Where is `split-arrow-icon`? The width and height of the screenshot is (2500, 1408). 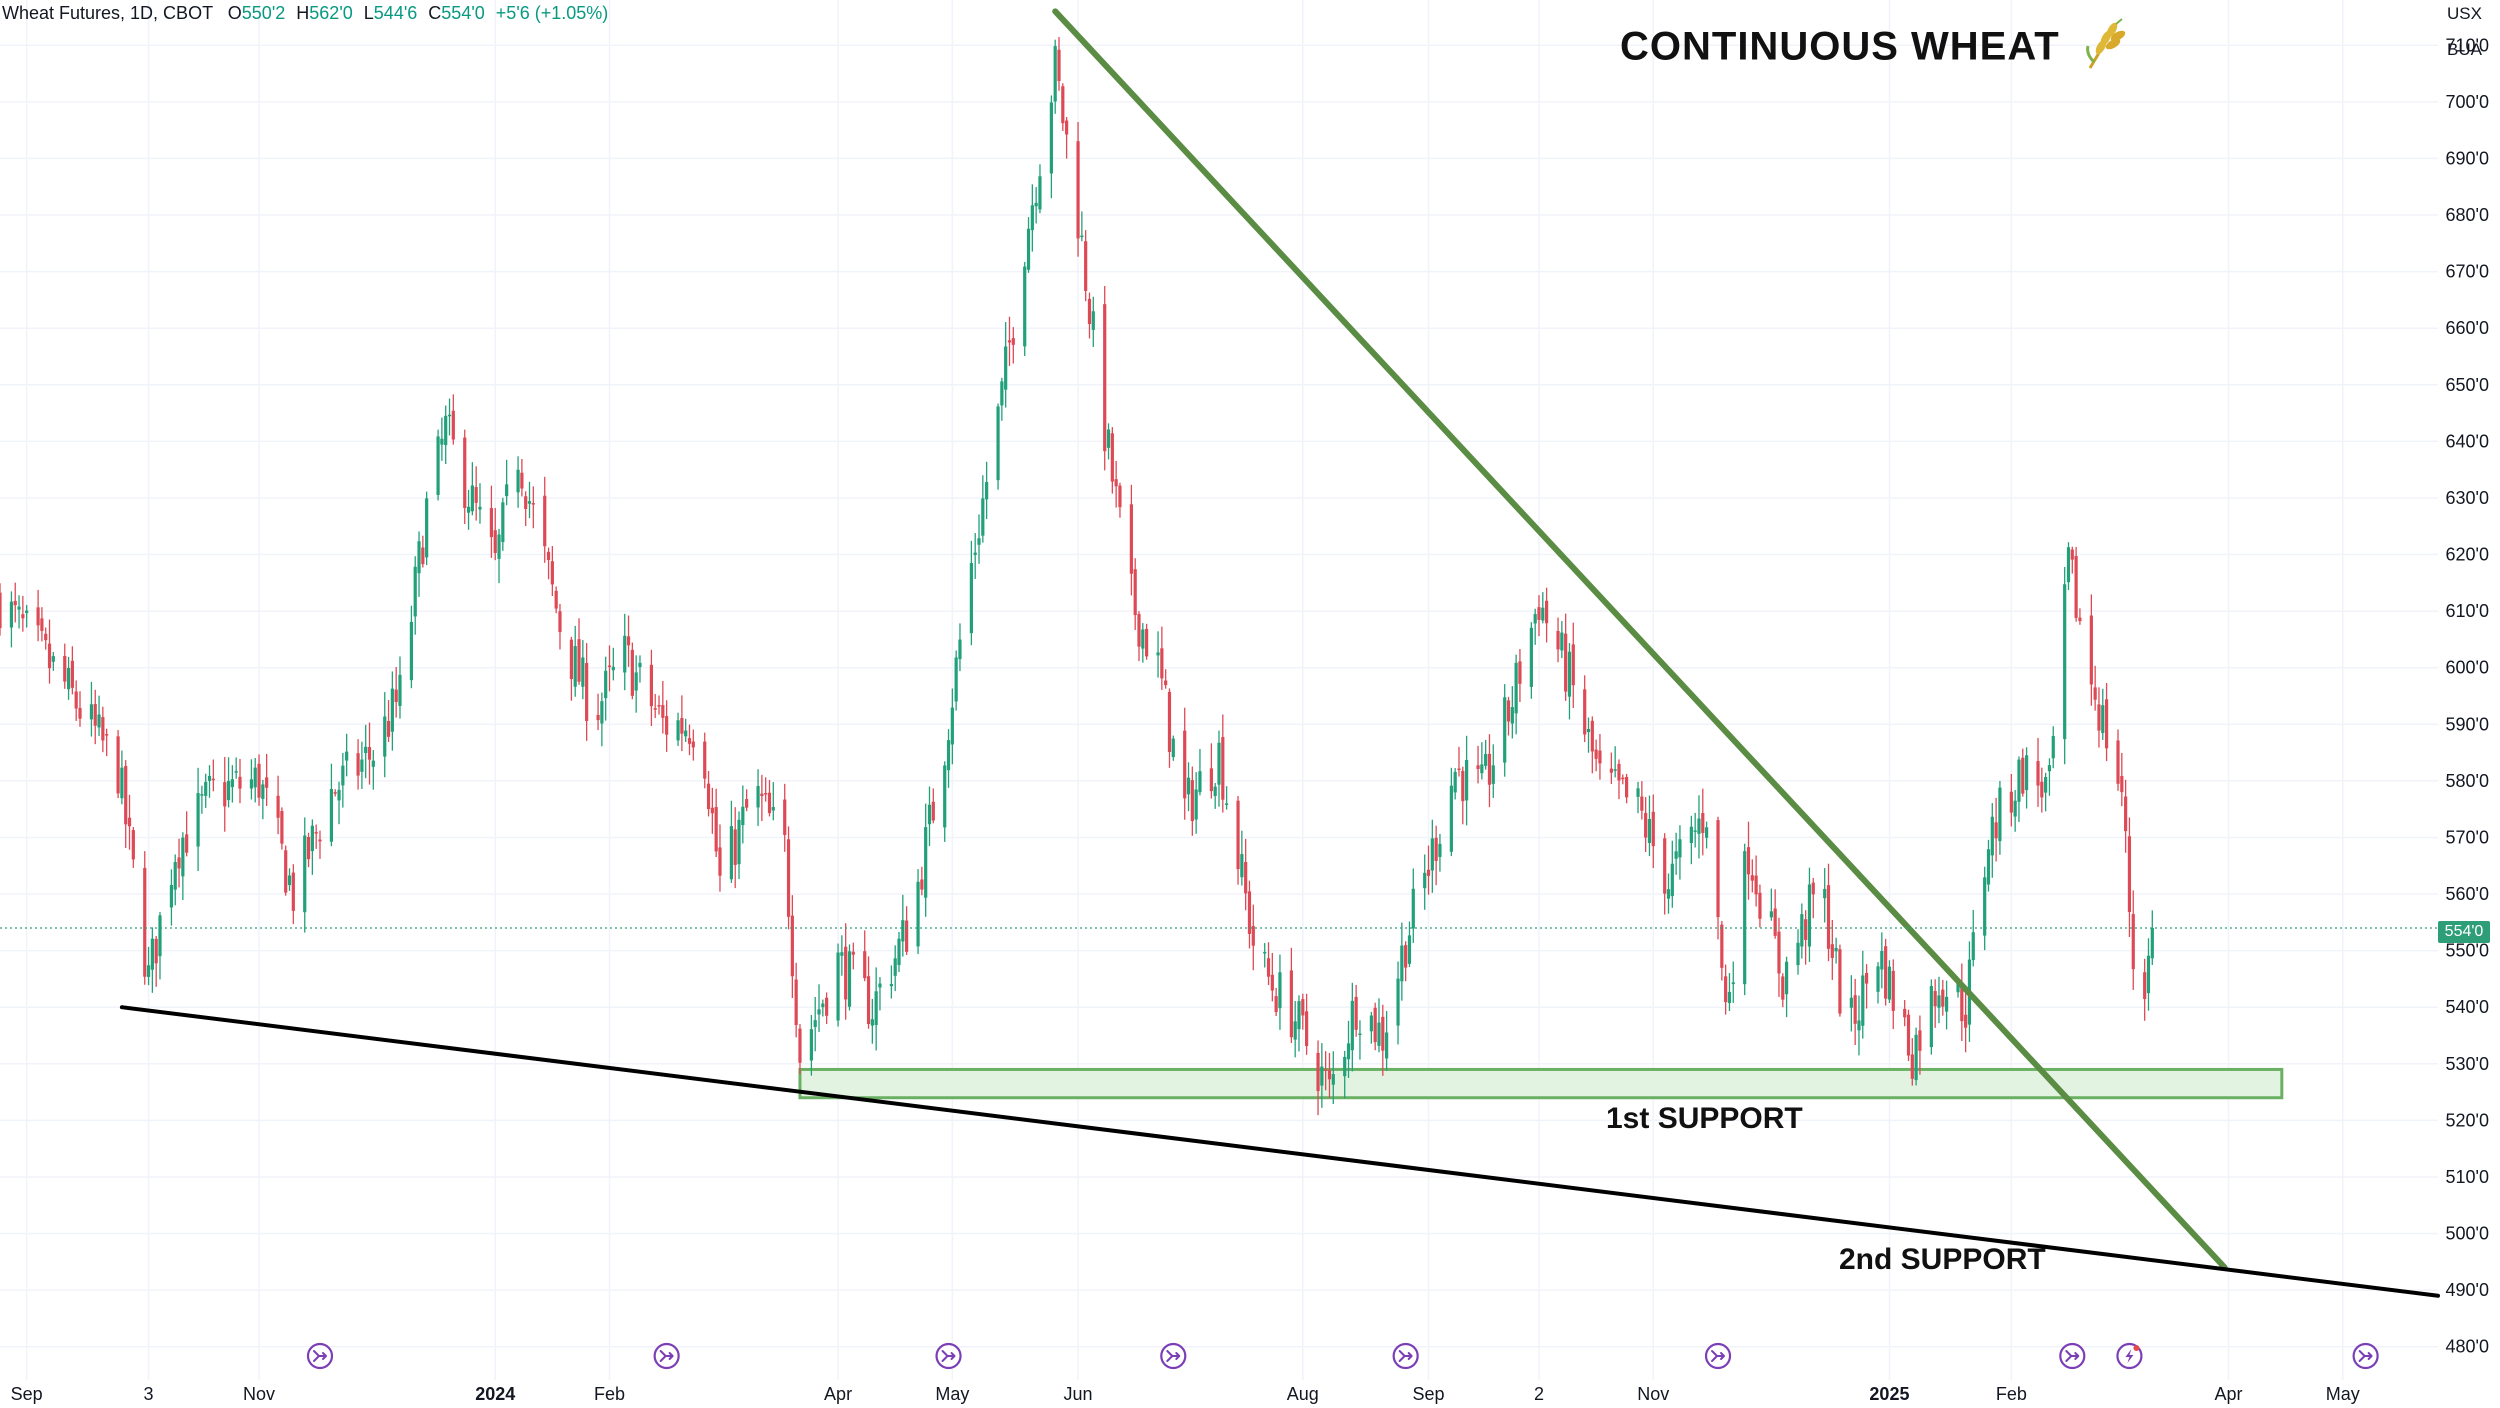
split-arrow-icon is located at coordinates (948, 1356).